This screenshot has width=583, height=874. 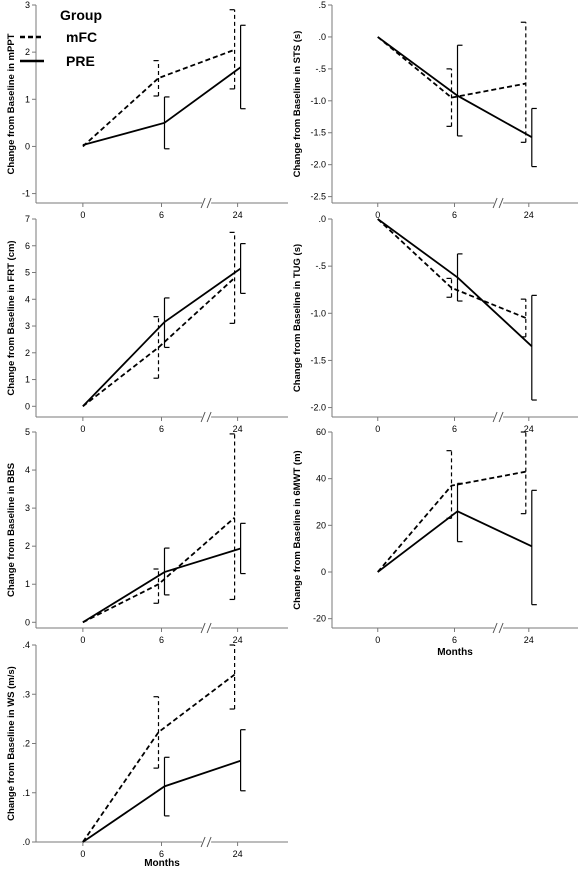 I want to click on y-axis-title: Change from Baseline in BBS, so click(x=11, y=530).